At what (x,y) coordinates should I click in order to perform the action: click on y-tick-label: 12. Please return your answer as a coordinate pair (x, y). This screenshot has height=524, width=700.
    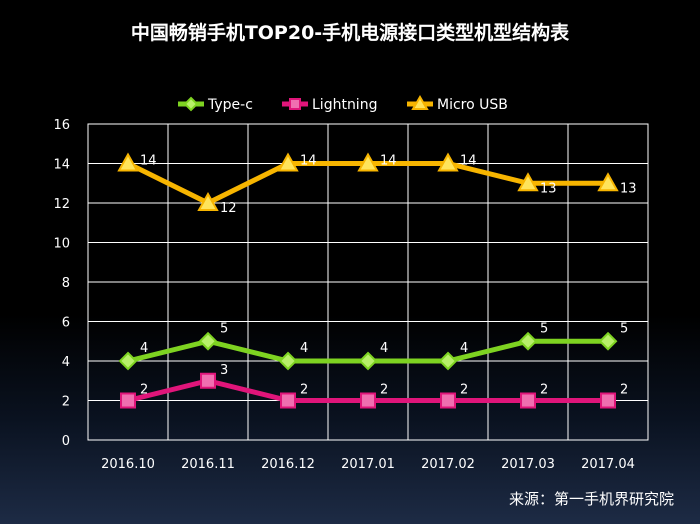
    Looking at the image, I should click on (61, 204).